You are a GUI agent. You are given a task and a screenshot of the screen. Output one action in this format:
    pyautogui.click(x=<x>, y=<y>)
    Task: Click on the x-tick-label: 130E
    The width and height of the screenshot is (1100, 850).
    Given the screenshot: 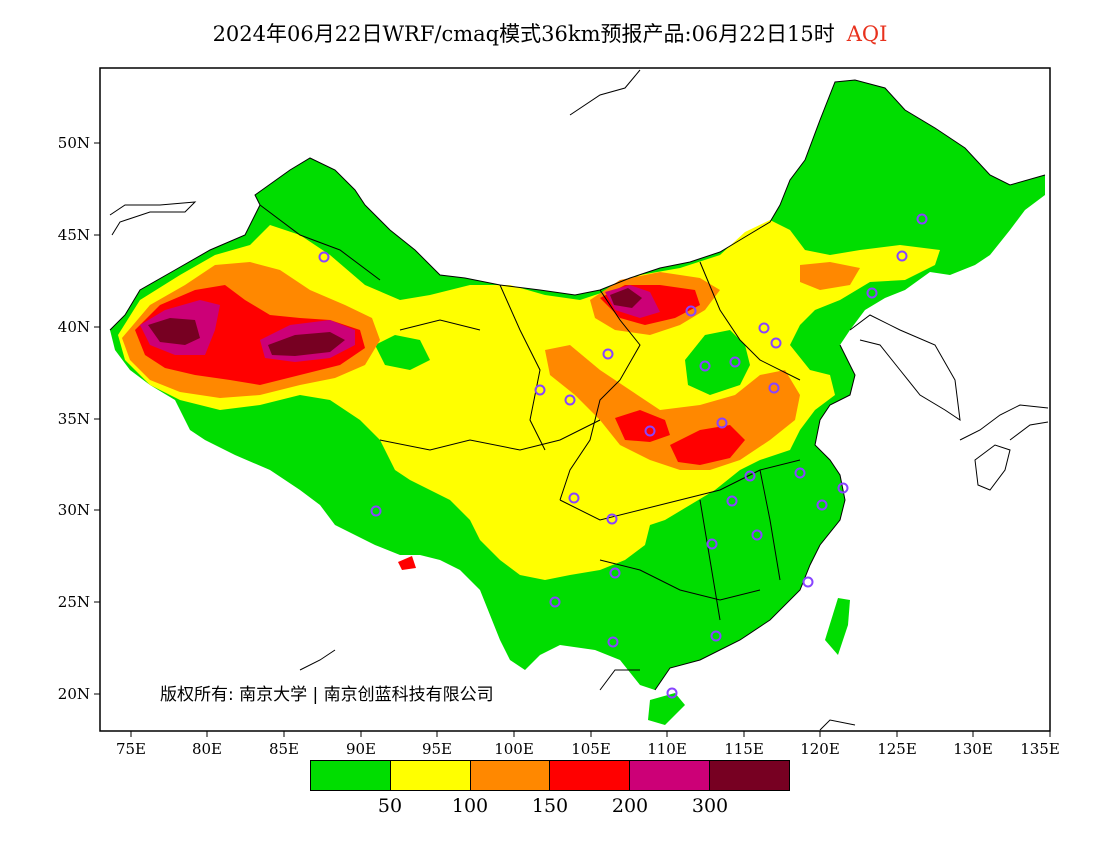 What is the action you would take?
    pyautogui.click(x=973, y=749)
    